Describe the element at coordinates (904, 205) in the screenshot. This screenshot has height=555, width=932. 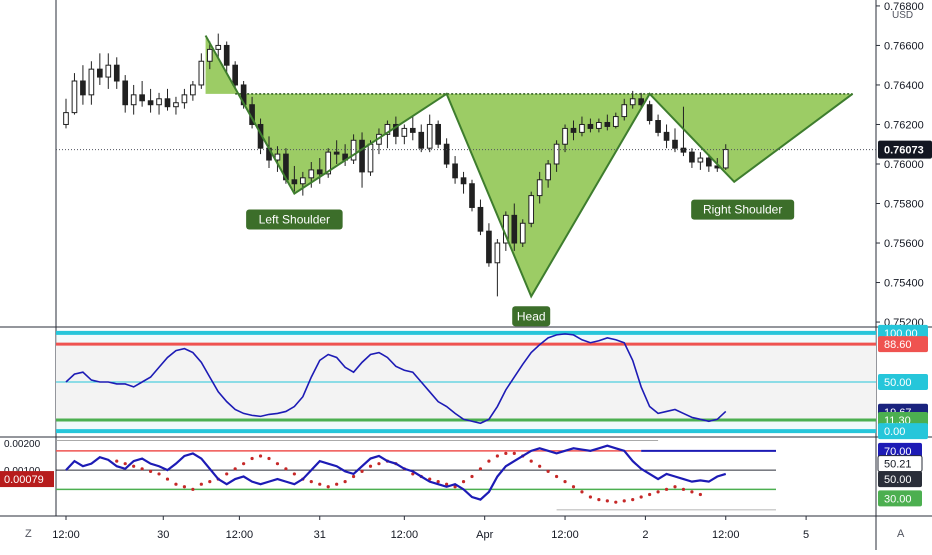
I see `price-tick-label: 0.75800` at that location.